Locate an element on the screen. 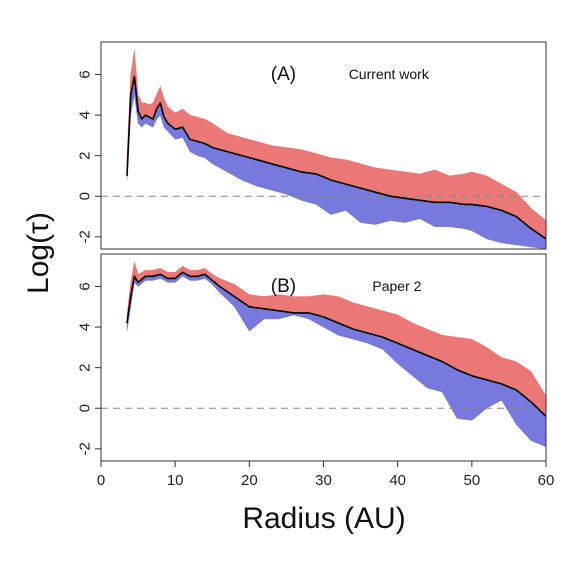 This screenshot has height=575, width=582. x-tick-label: 50 is located at coordinates (471, 480).